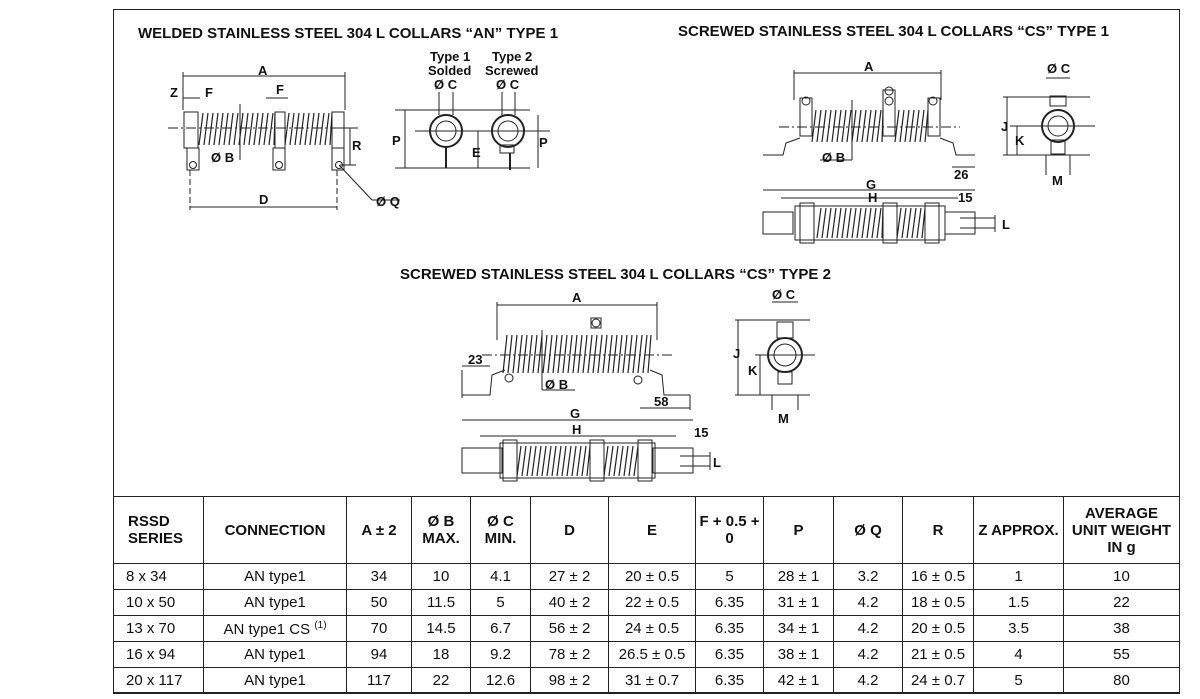 Image resolution: width=1200 pixels, height=699 pixels. What do you see at coordinates (938, 602) in the screenshot?
I see `cell-text: 18 ± 0.5` at bounding box center [938, 602].